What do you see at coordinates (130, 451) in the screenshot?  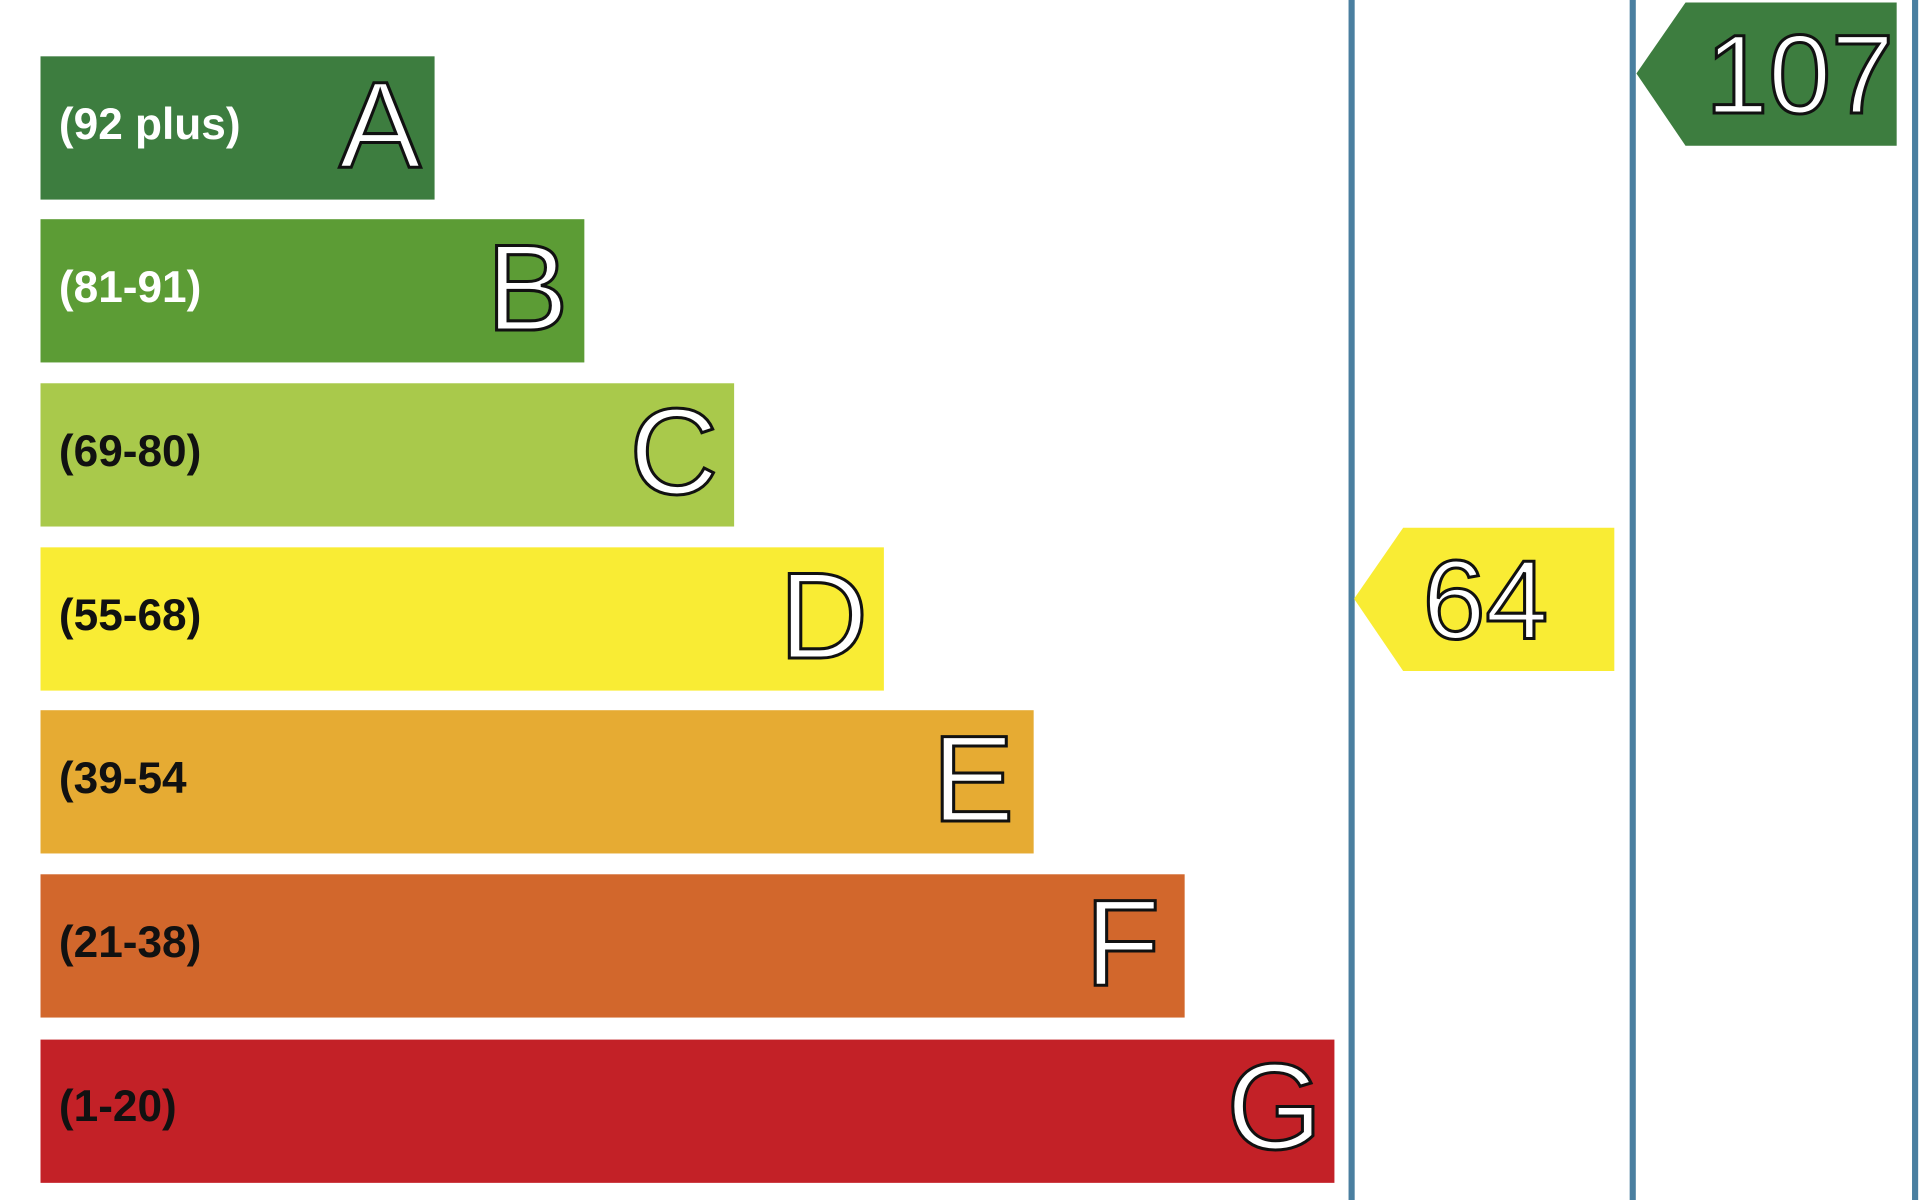 I see `band-range: (69-80)` at bounding box center [130, 451].